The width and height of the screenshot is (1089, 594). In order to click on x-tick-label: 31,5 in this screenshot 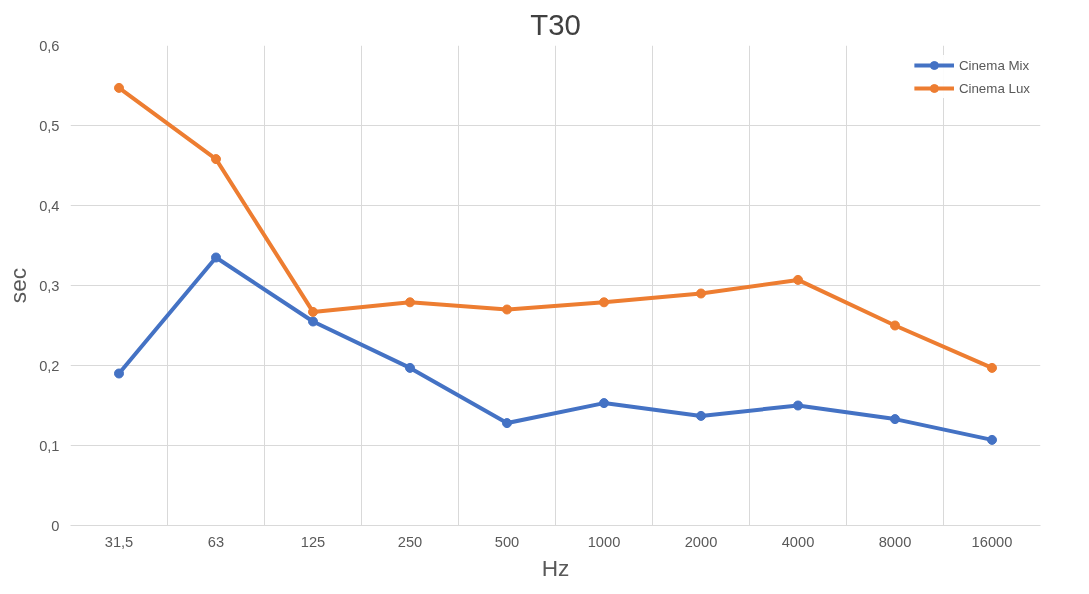, I will do `click(119, 541)`.